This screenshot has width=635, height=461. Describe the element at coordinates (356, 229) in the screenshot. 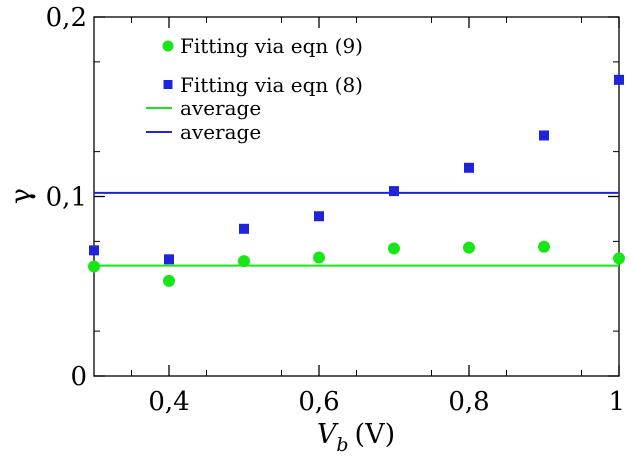

I see `reference-lines` at that location.